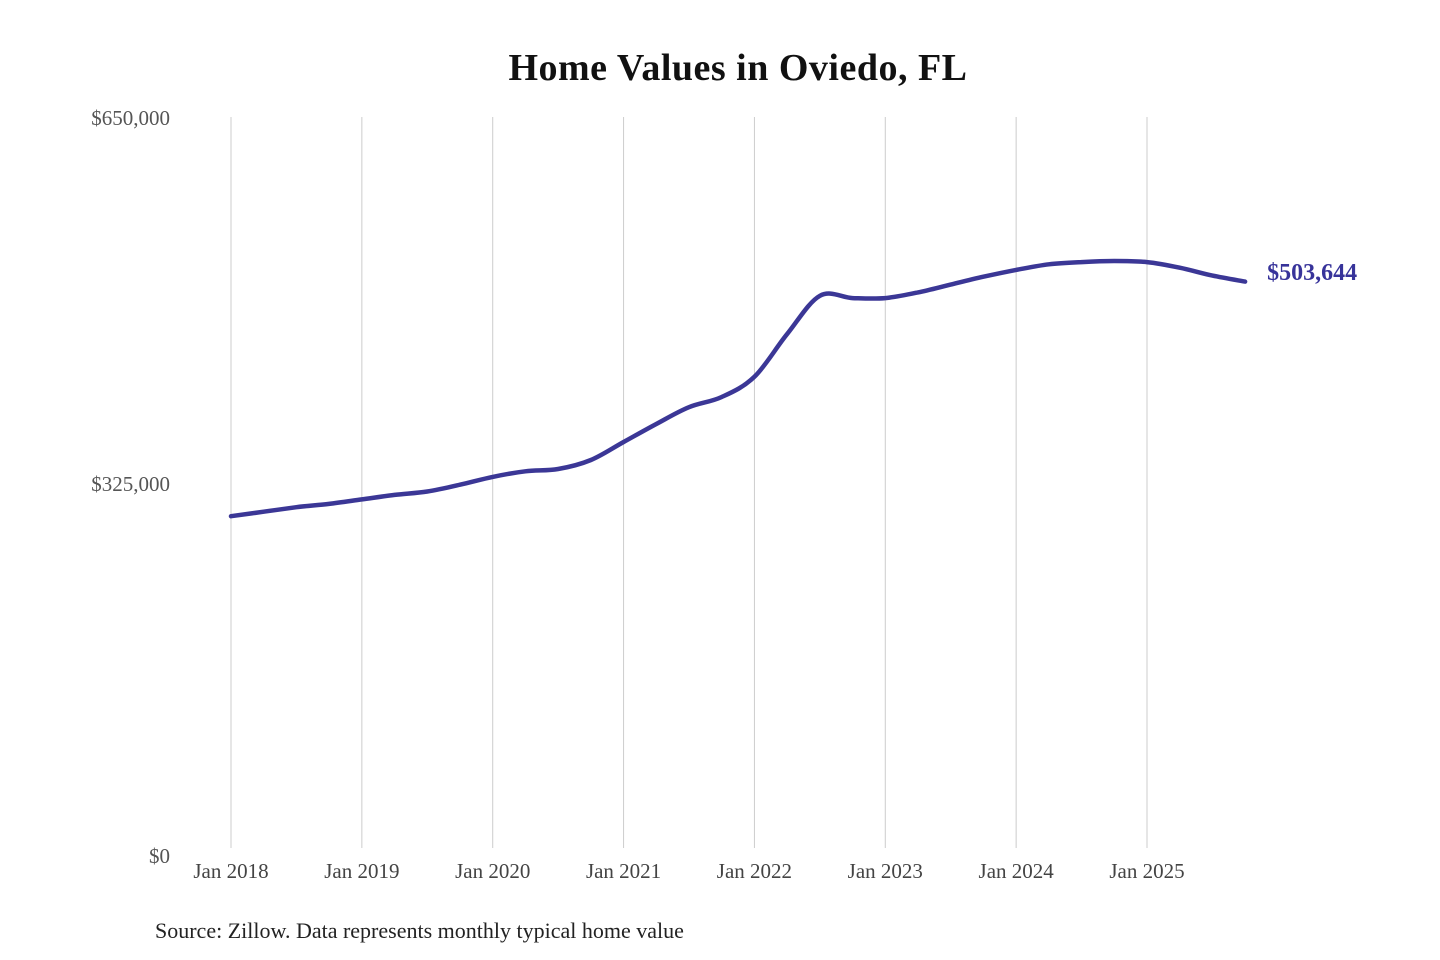 This screenshot has width=1440, height=960. Describe the element at coordinates (130, 118) in the screenshot. I see `y-axis-label: $650,000` at that location.